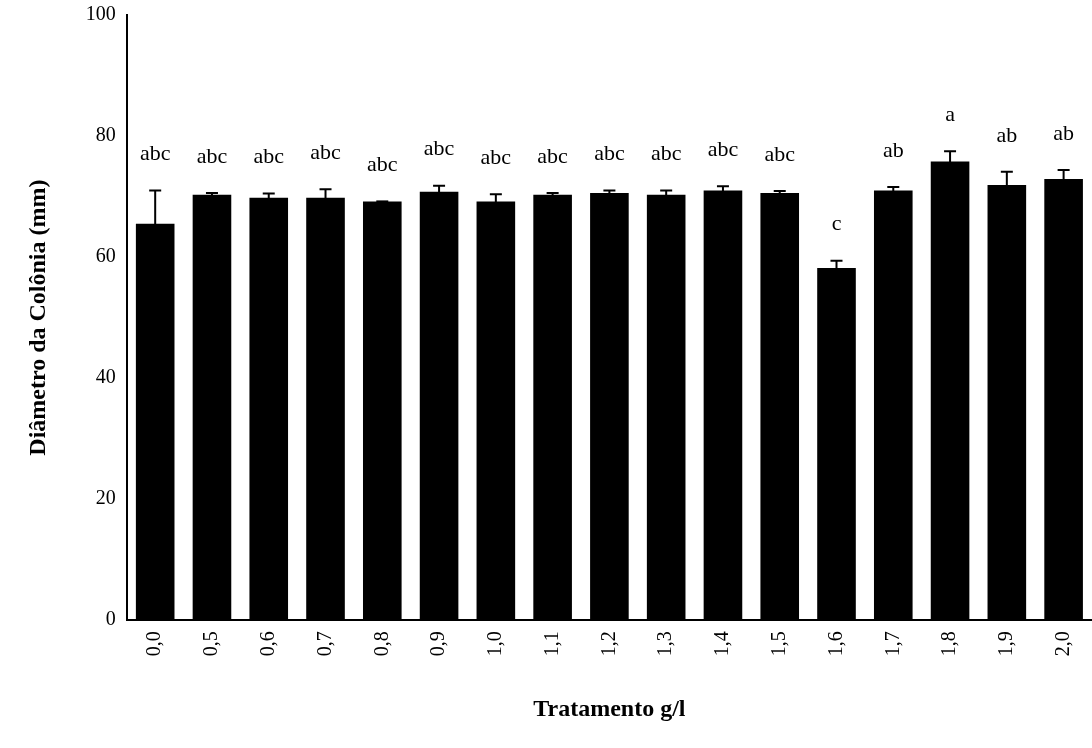  What do you see at coordinates (950, 113) in the screenshot?
I see `data-label: a` at bounding box center [950, 113].